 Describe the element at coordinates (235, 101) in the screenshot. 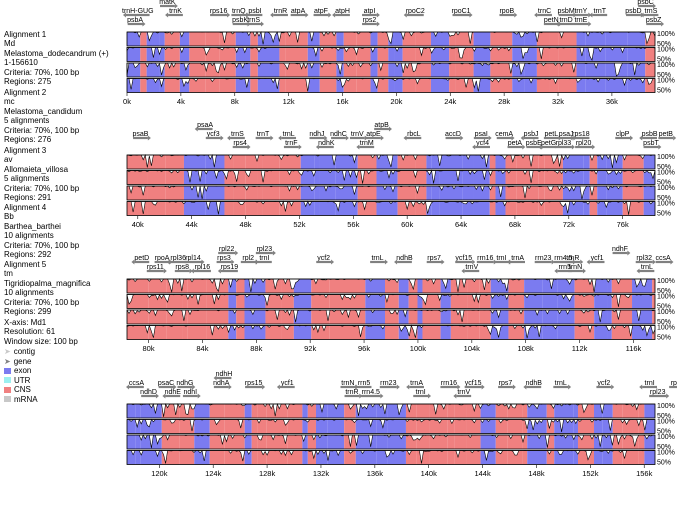

I see `x-tick-label: 8k` at that location.